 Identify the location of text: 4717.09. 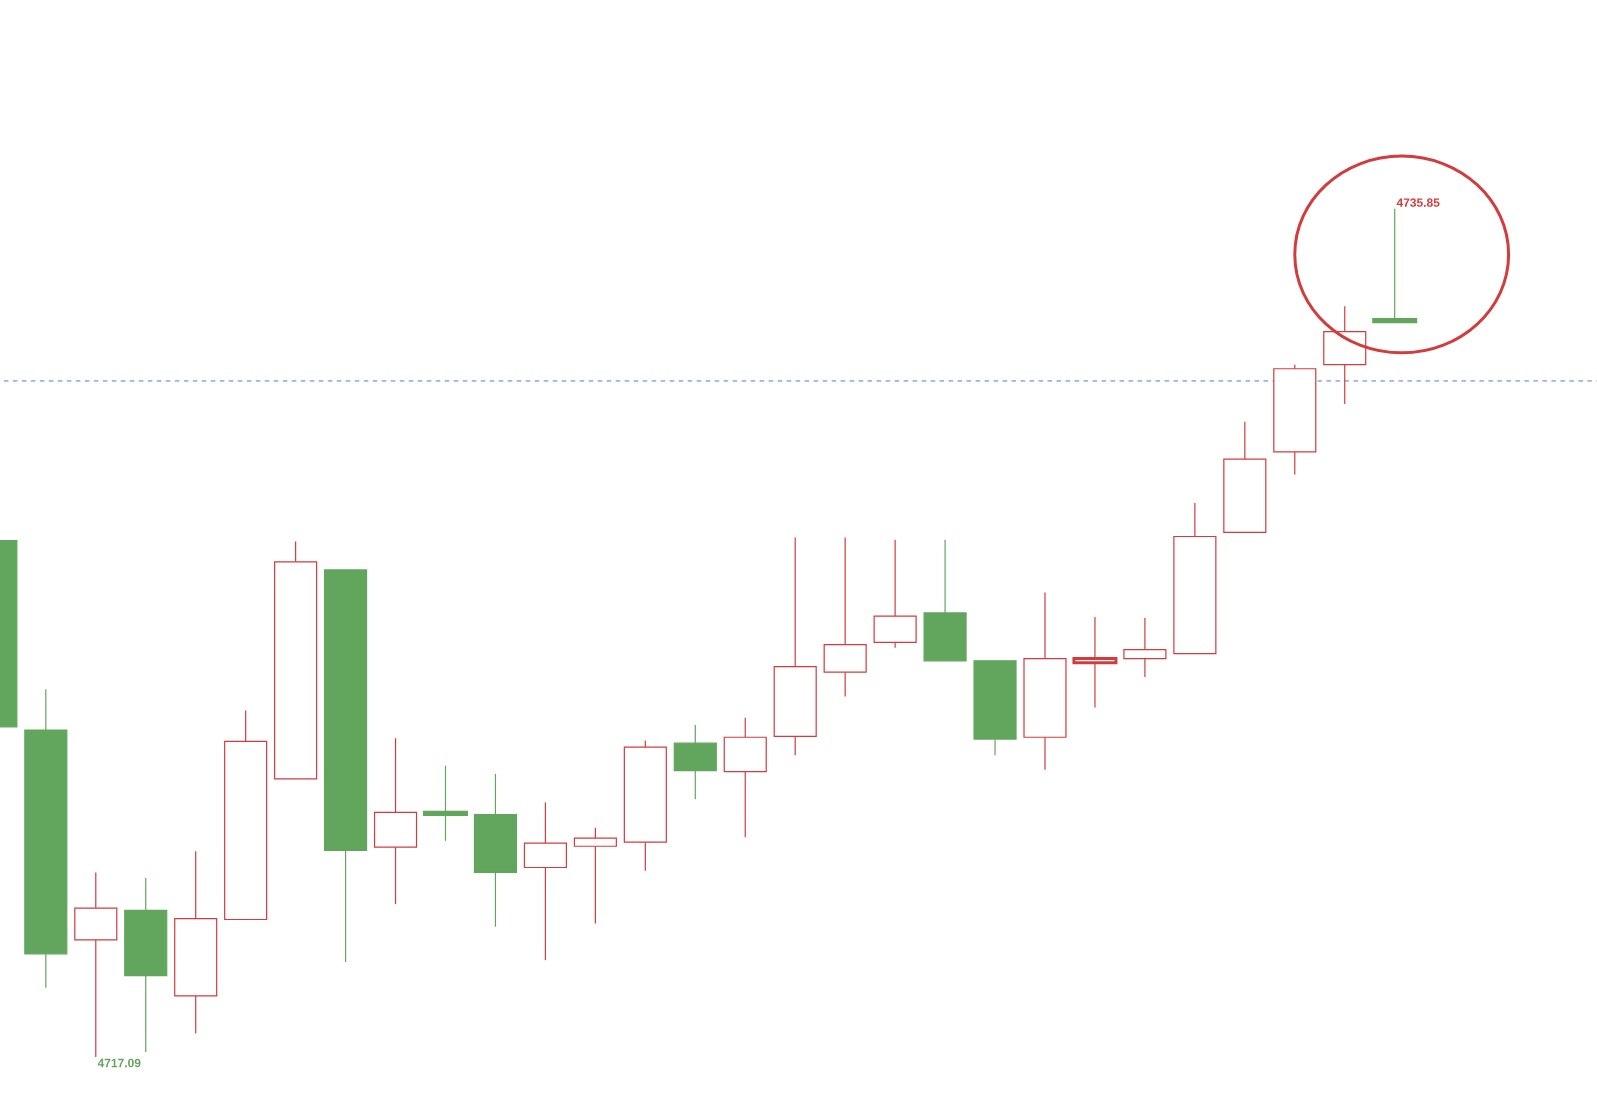
(119, 1063).